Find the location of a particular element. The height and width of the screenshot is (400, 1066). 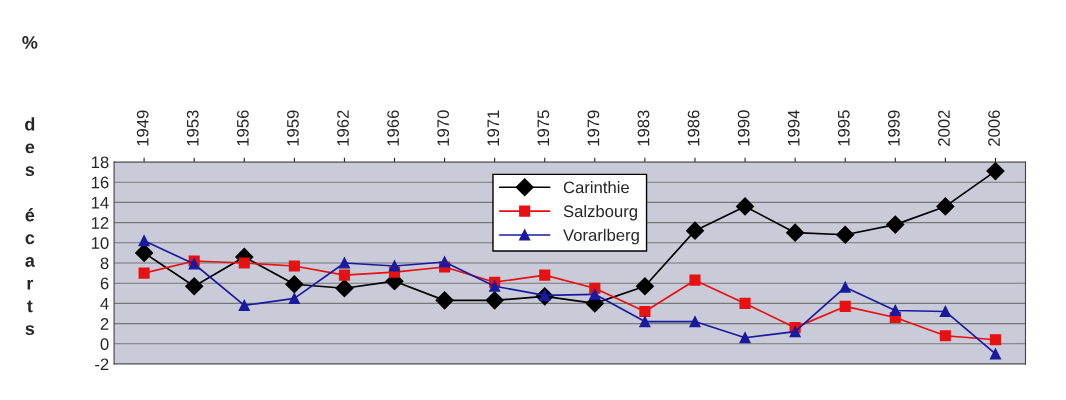

y-tick-label: 16 is located at coordinates (100, 182).